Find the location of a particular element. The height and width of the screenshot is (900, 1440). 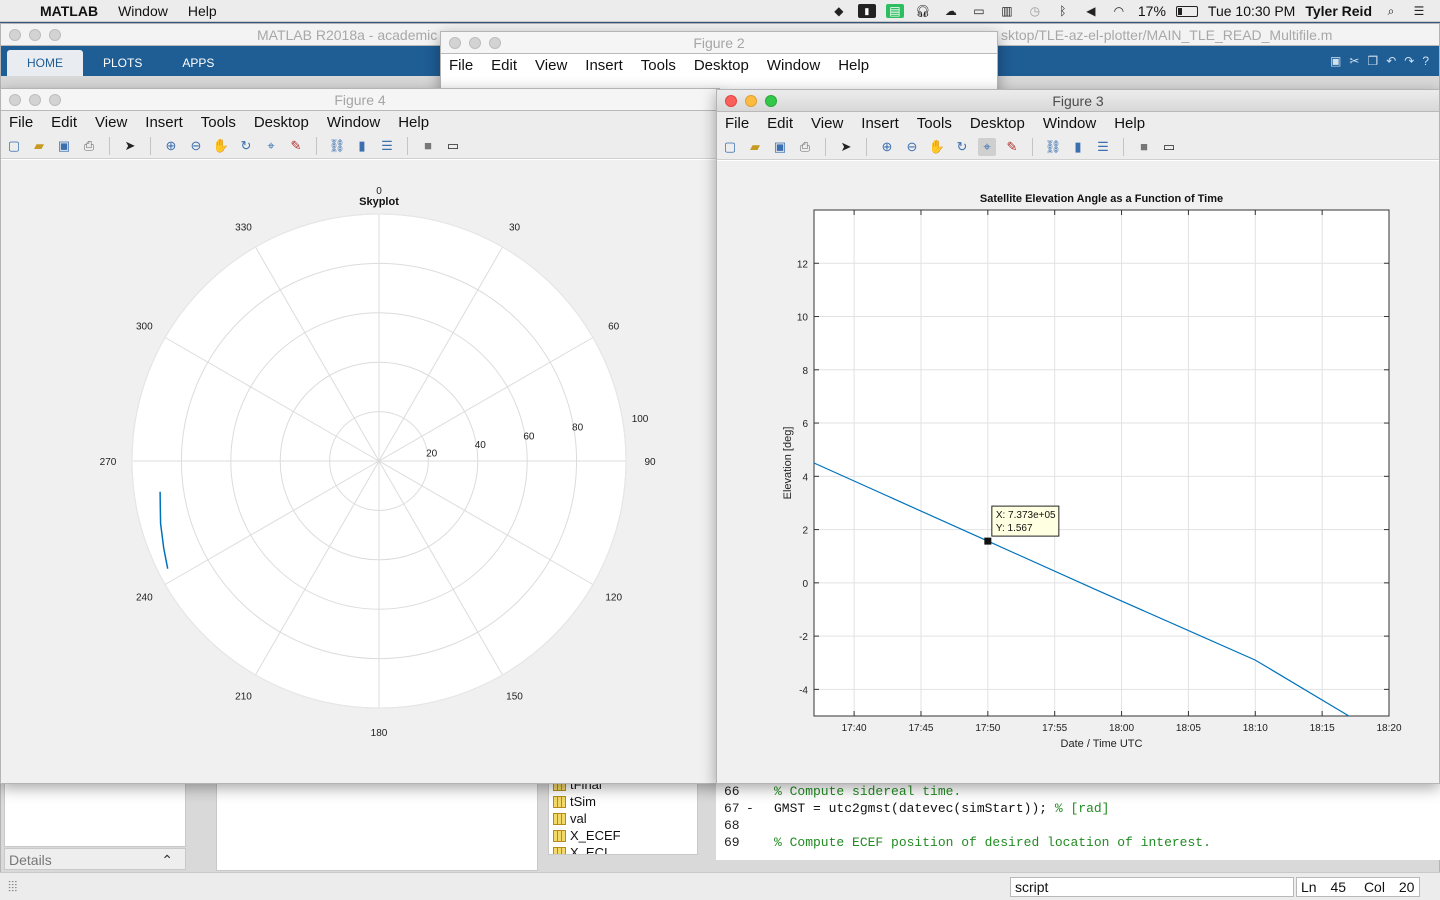

workspace-item: X_ECI is located at coordinates (623, 849).